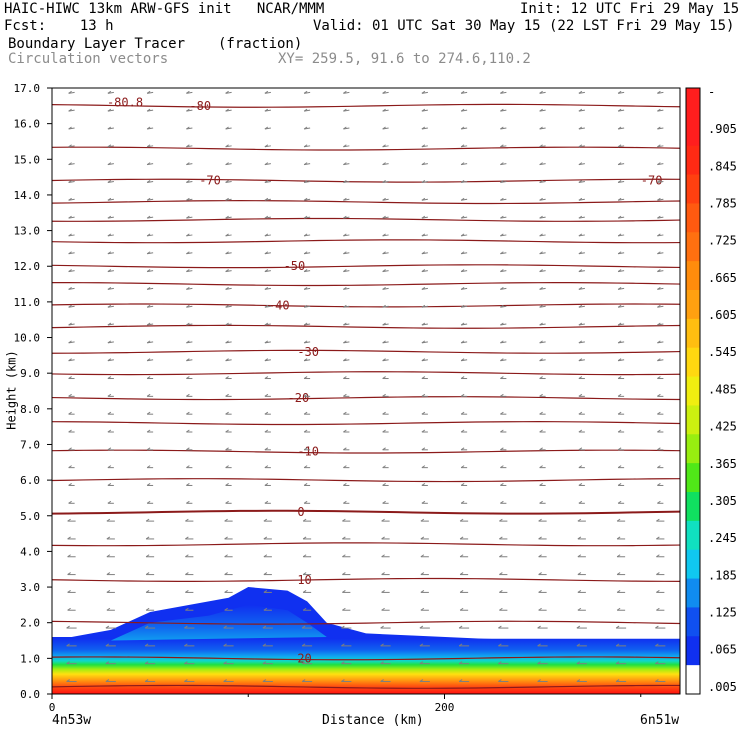 Image resolution: width=740 pixels, height=740 pixels. Describe the element at coordinates (27, 338) in the screenshot. I see `y-tick-label: 10.0` at that location.